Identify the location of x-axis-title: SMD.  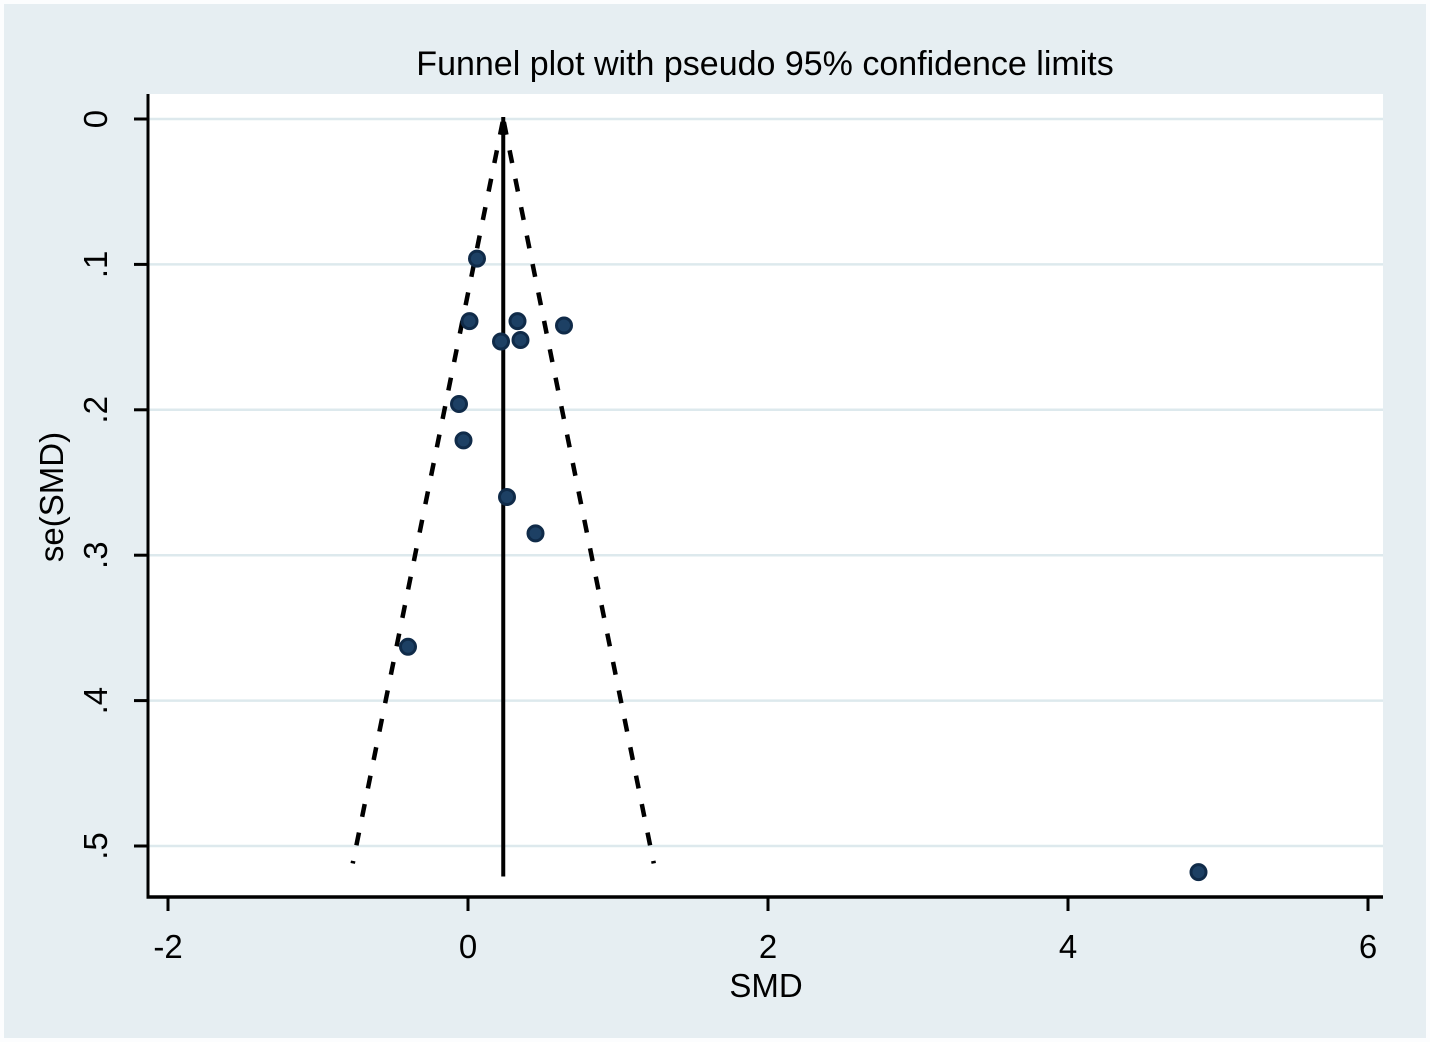
(765, 985).